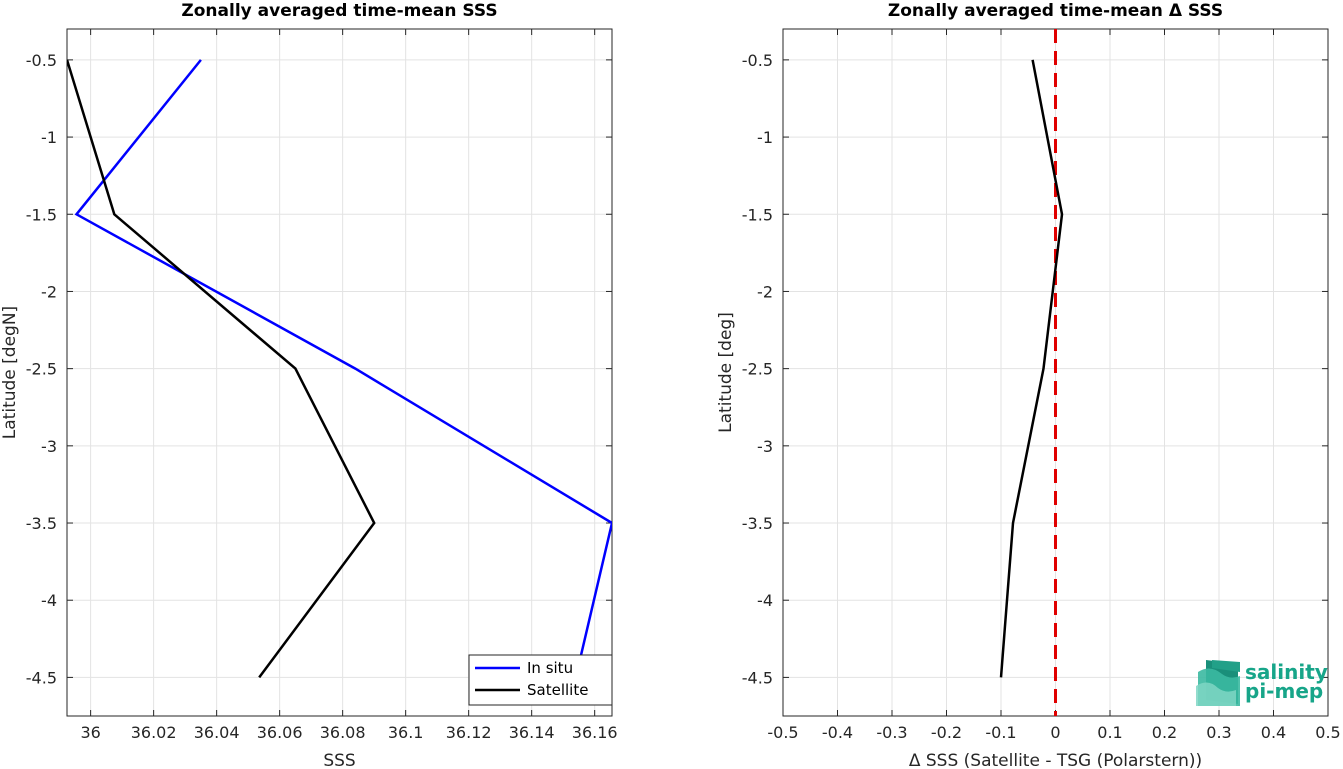  I want to click on legend-box, so click(540, 680).